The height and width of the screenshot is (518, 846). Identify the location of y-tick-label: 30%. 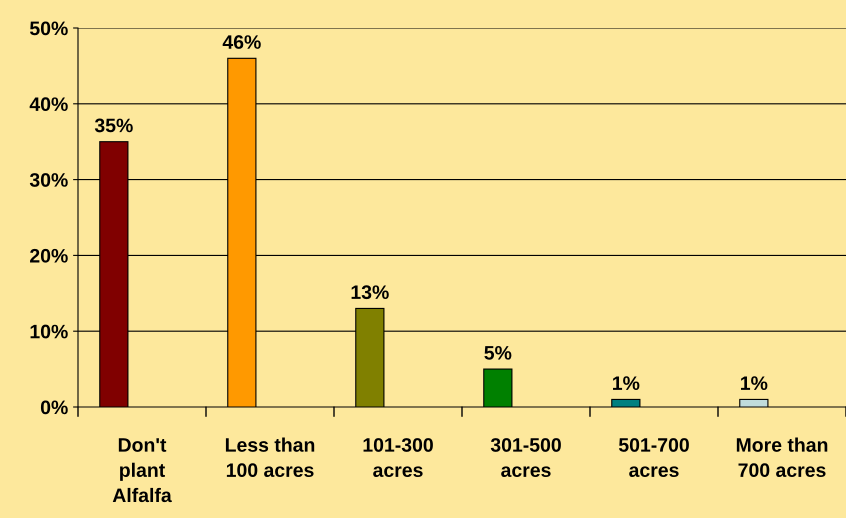
(49, 180).